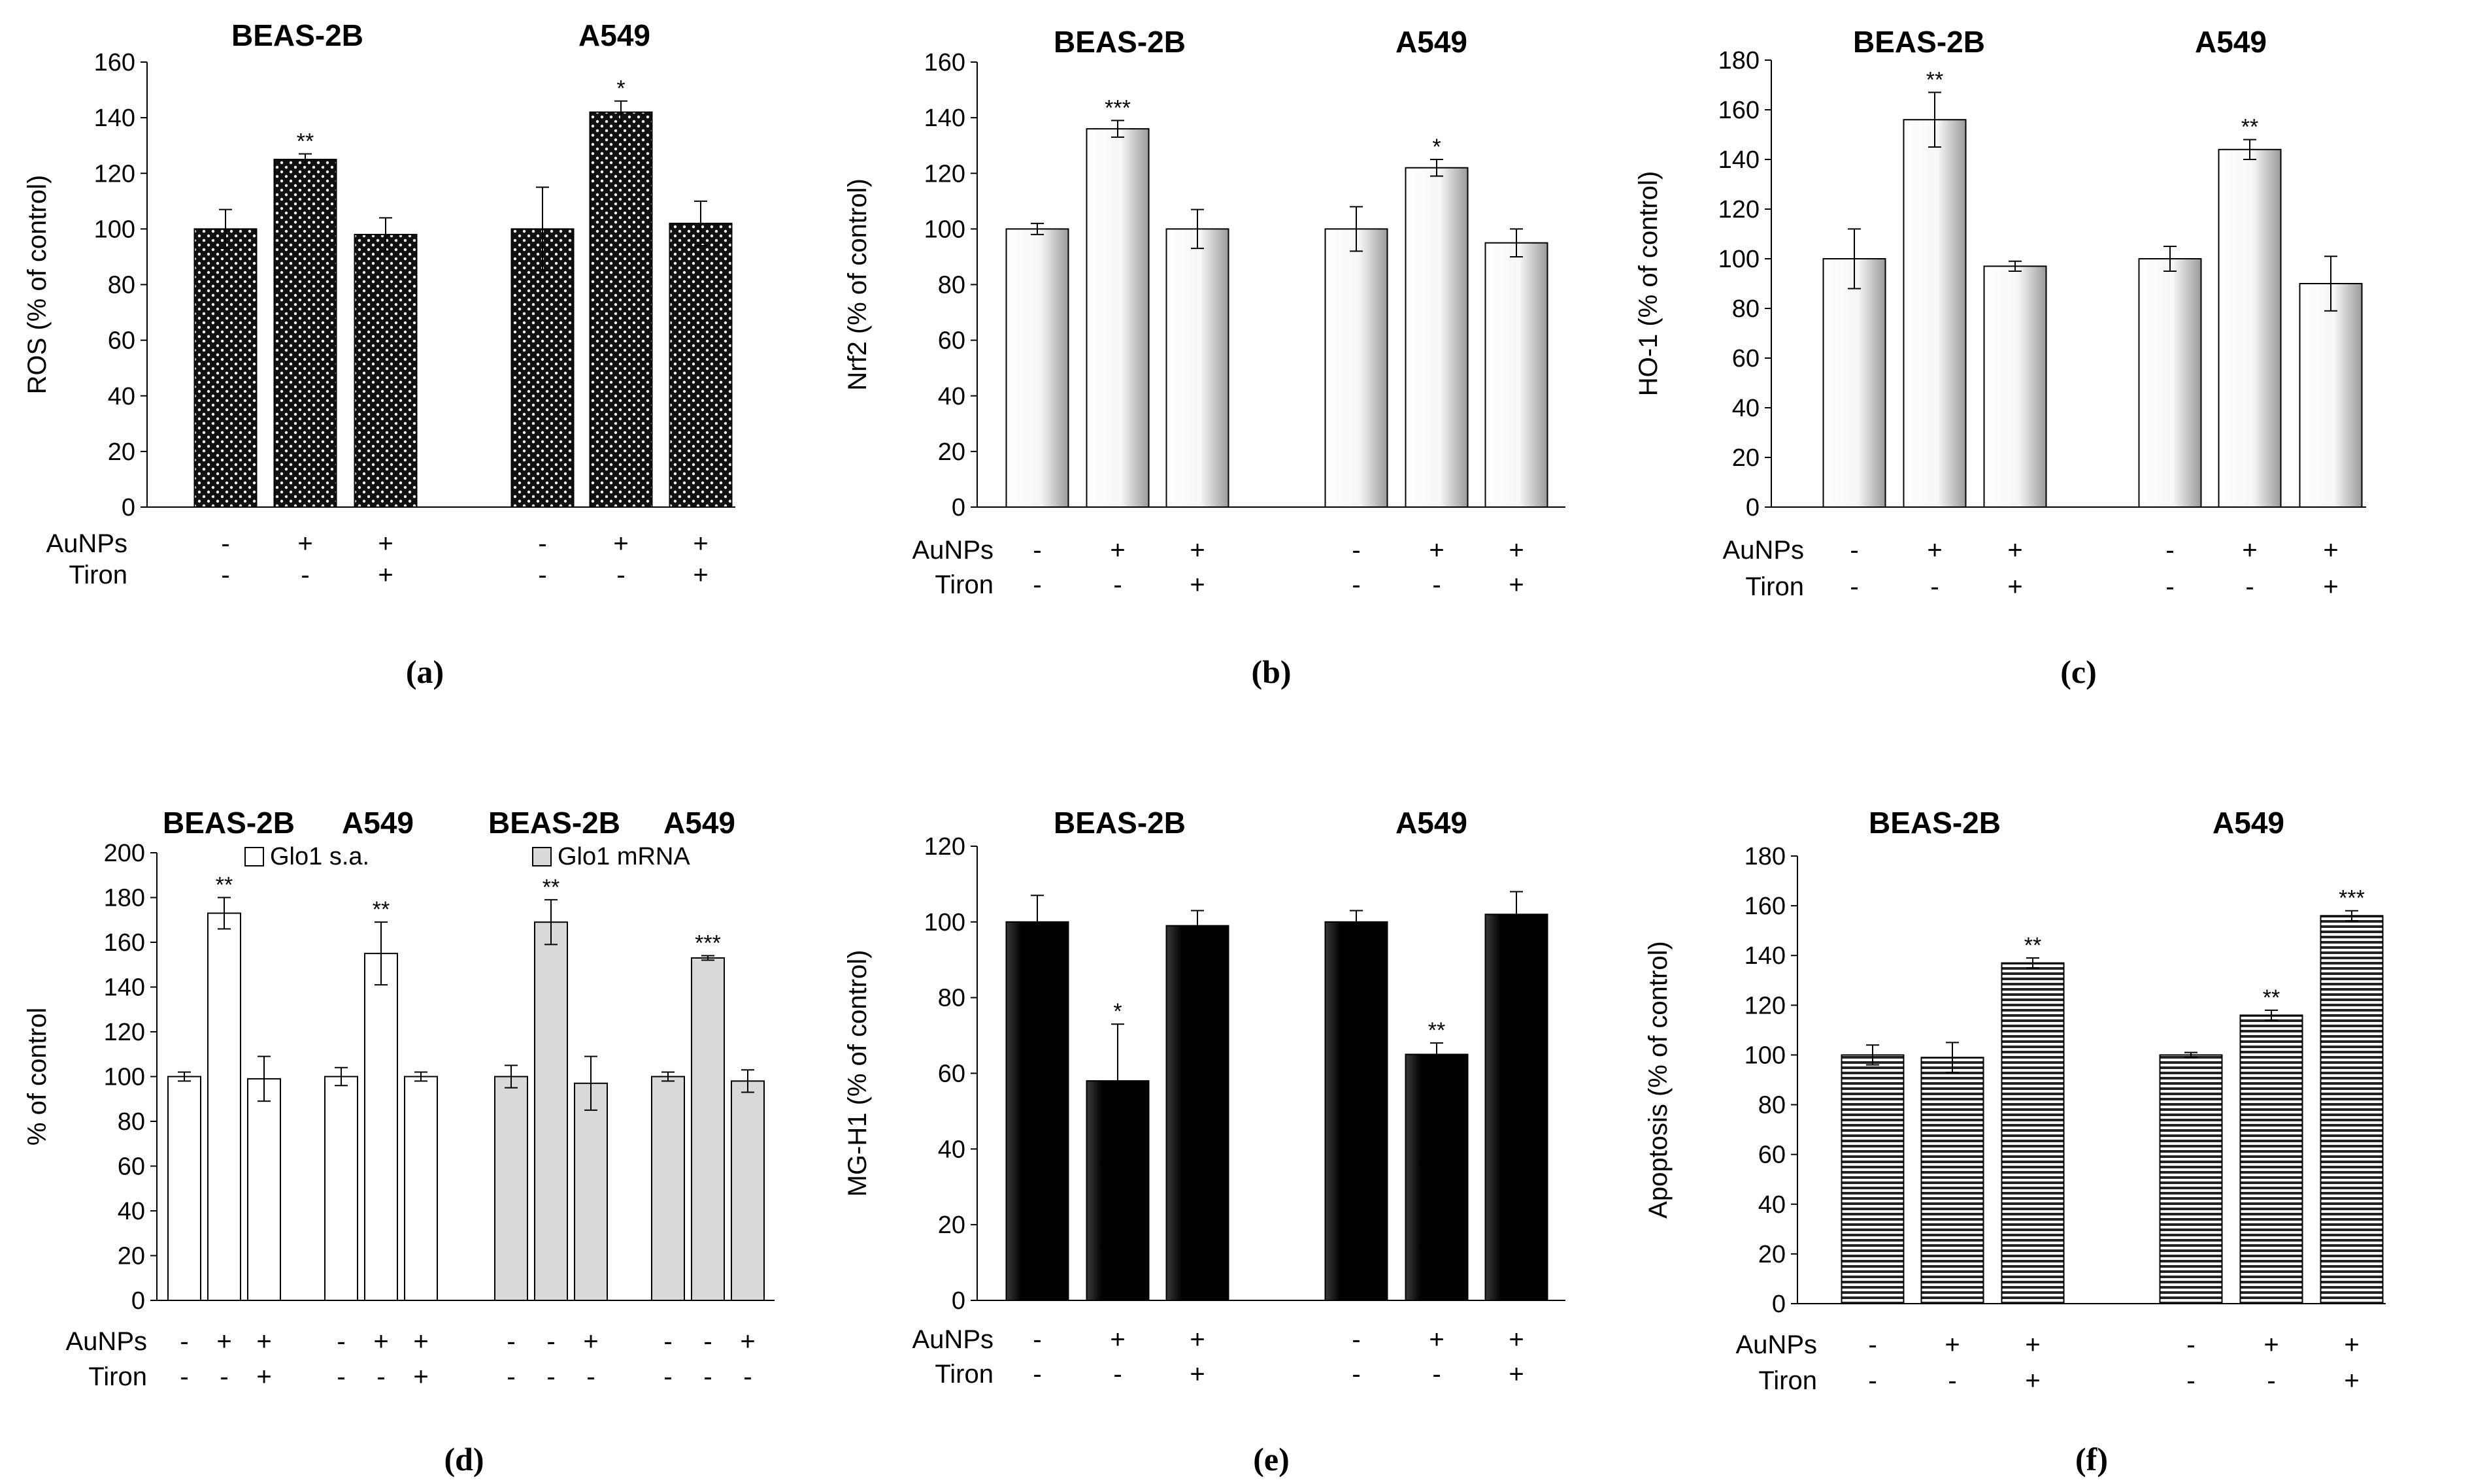  Describe the element at coordinates (951, 341) in the screenshot. I see `y-tick-label: 60` at that location.